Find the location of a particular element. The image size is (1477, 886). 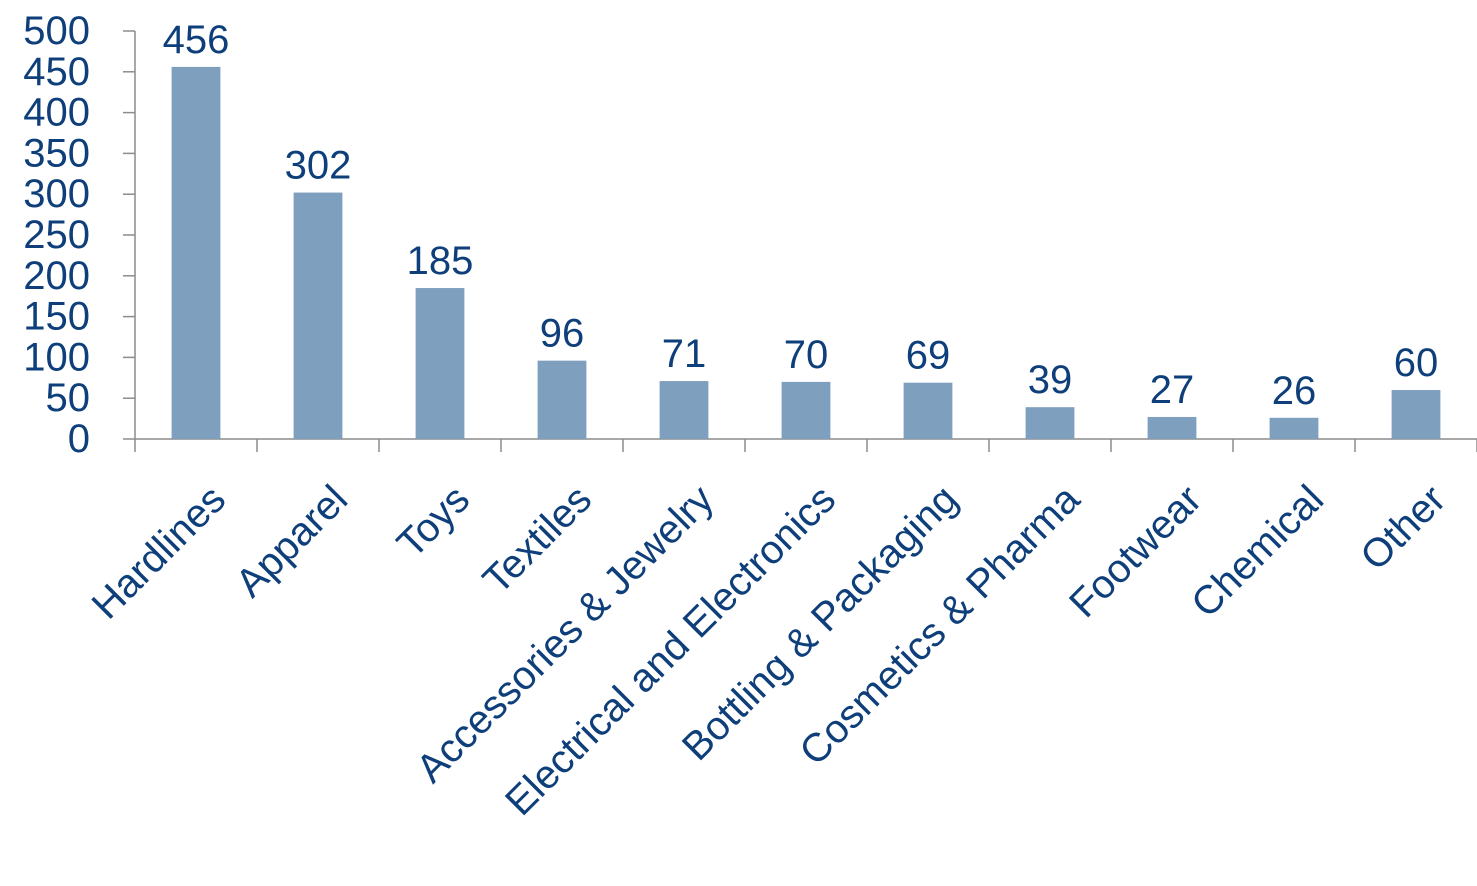

y-tick-label: 50 is located at coordinates (68, 398).